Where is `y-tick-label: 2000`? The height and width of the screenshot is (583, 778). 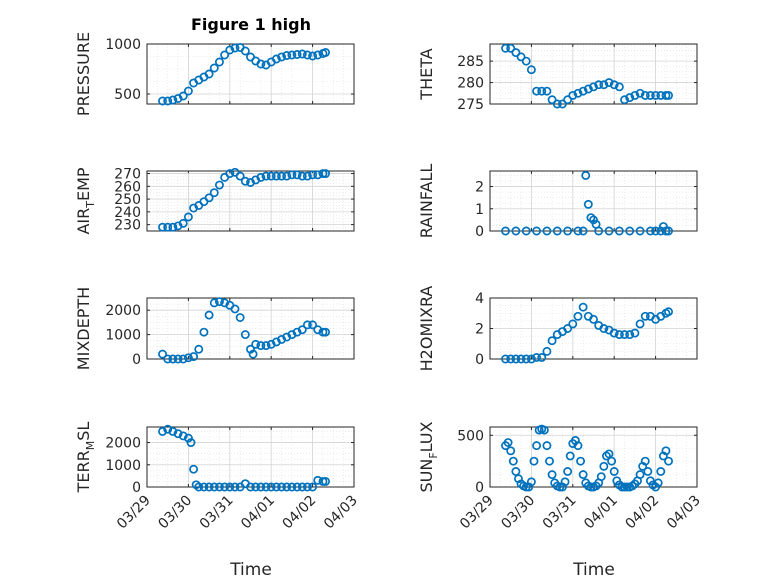
y-tick-label: 2000 is located at coordinates (123, 311).